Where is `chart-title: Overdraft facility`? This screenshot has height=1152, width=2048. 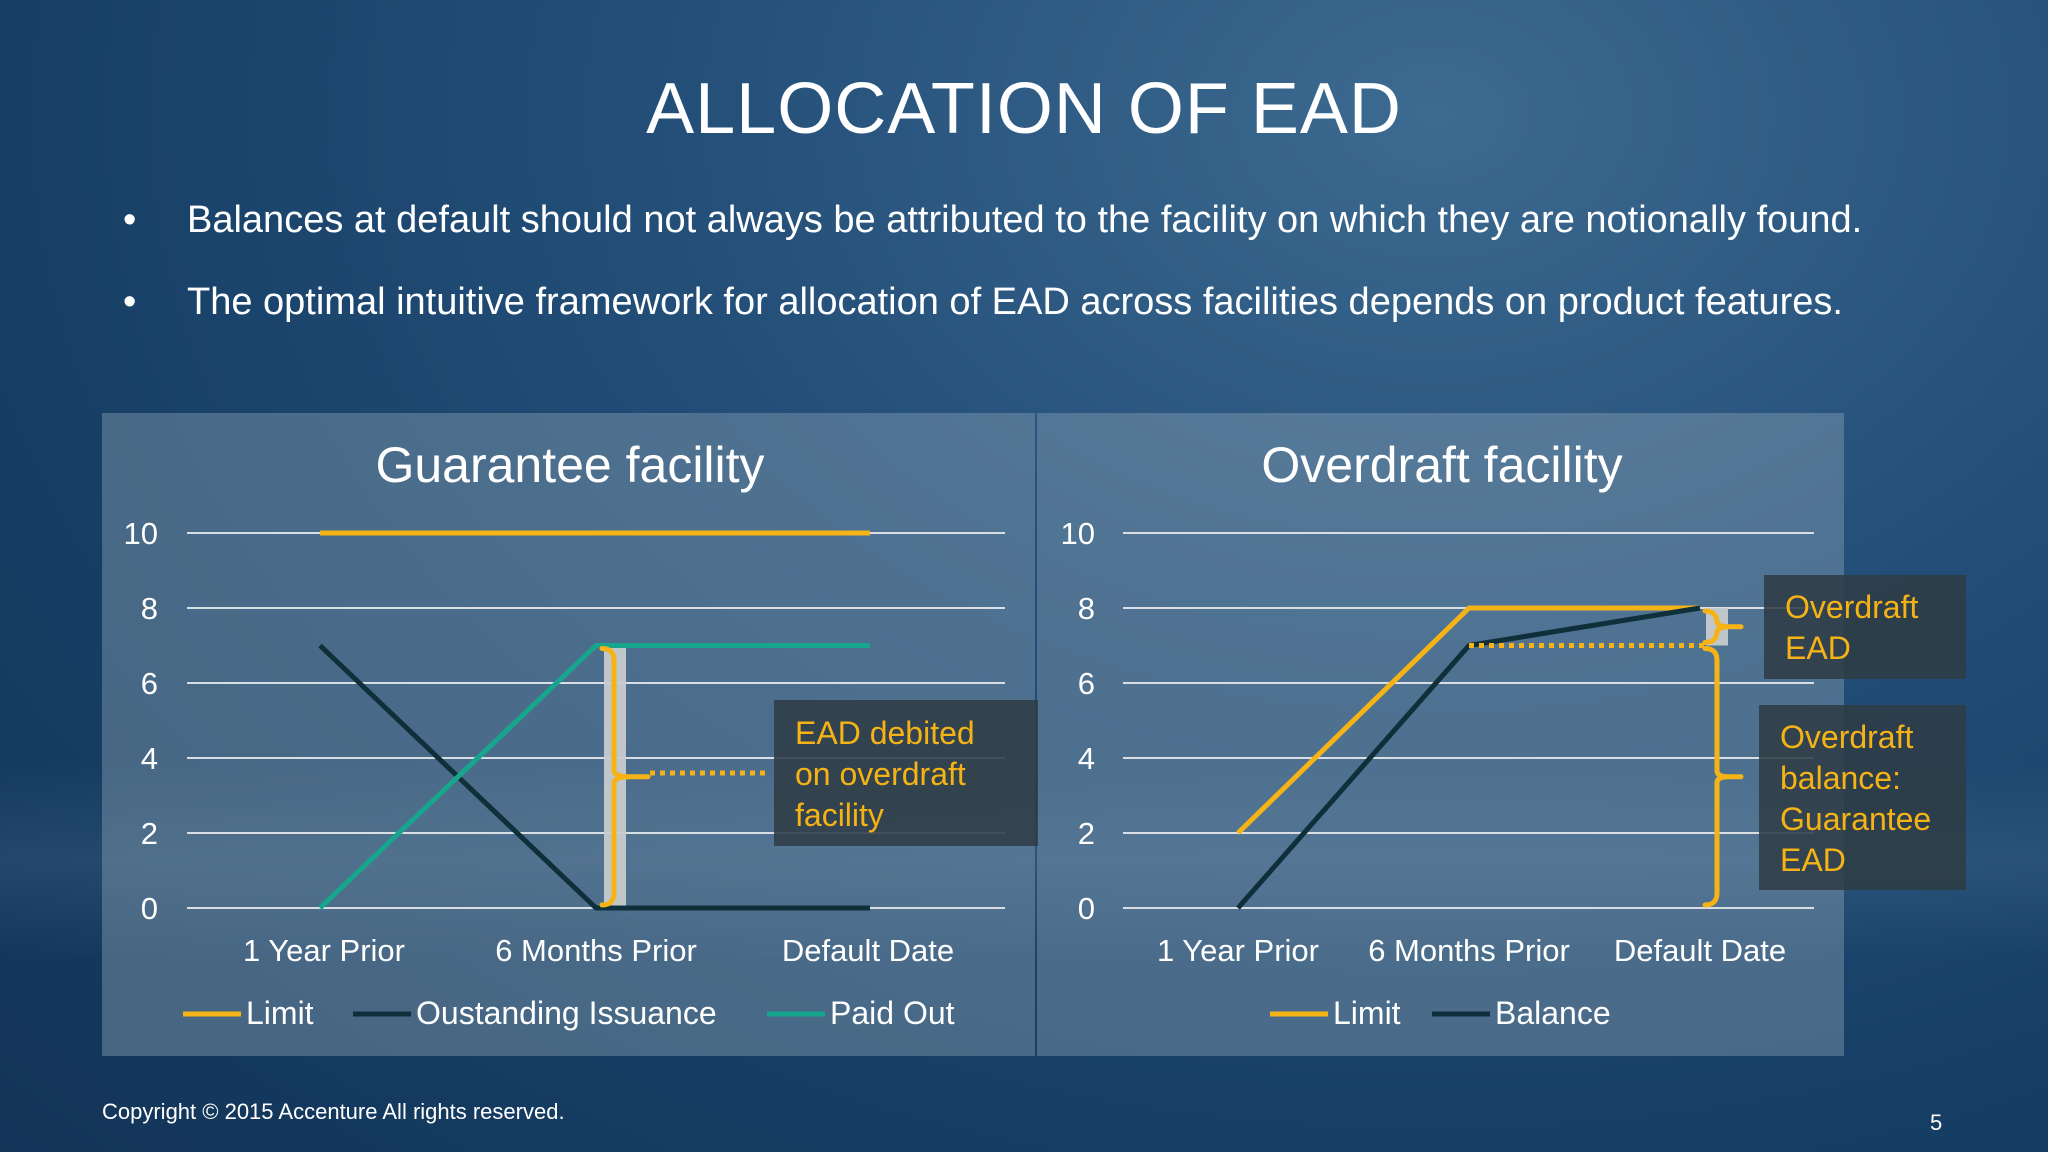
chart-title: Overdraft facility is located at coordinates (1441, 465).